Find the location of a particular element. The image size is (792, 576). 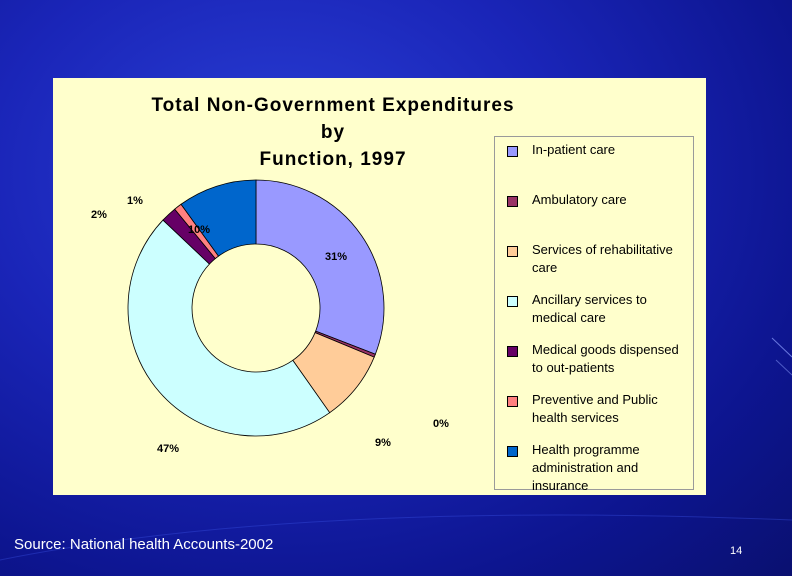

source-note: Source: National health Accounts-2002 is located at coordinates (144, 544).